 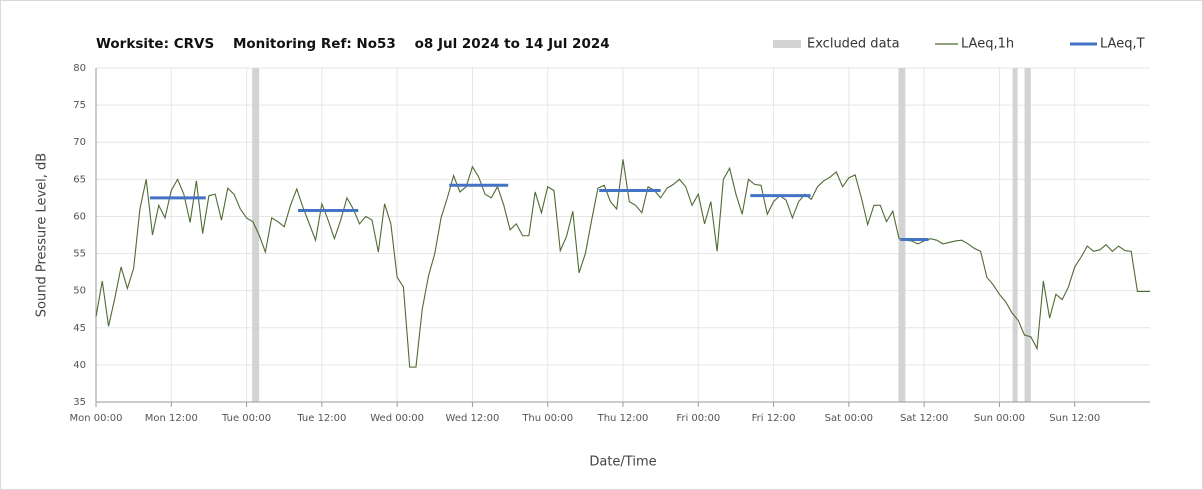 What do you see at coordinates (79, 179) in the screenshot?
I see `y-tick-label: 65` at bounding box center [79, 179].